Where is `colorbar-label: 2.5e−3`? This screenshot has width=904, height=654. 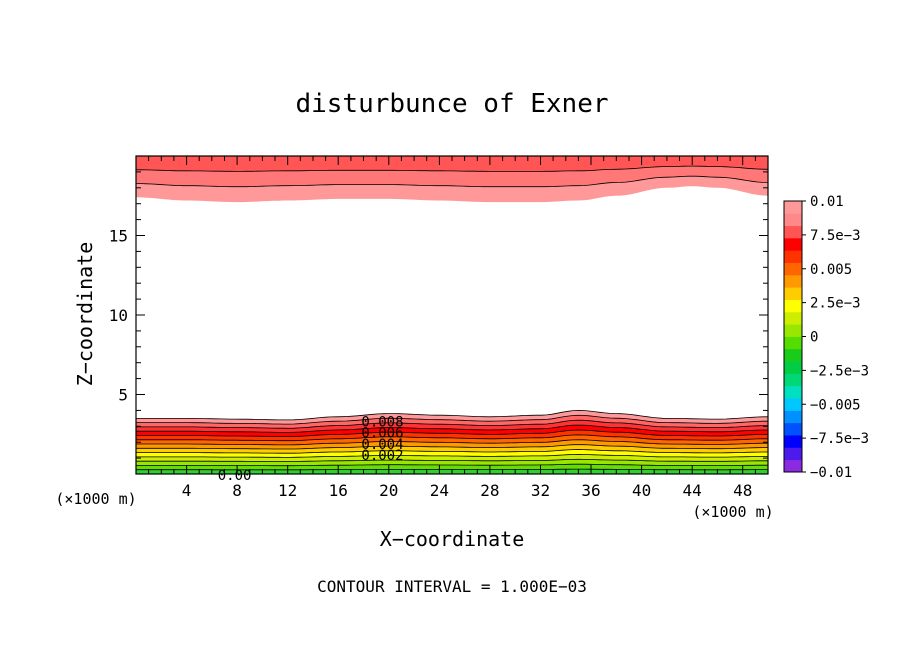
colorbar-label: 2.5e−3 is located at coordinates (835, 304).